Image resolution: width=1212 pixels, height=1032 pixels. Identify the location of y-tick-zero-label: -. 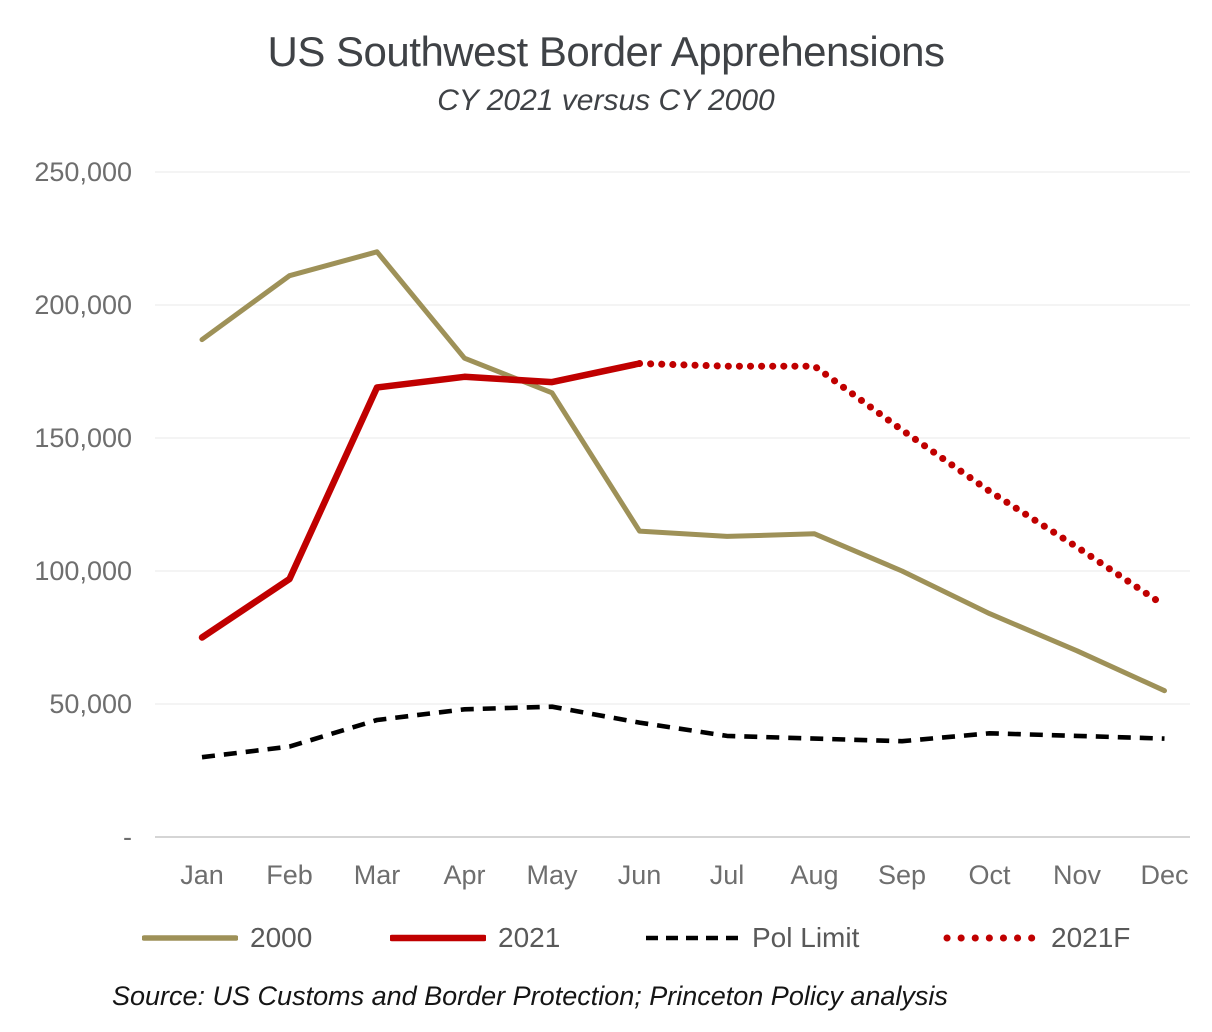
(127, 837).